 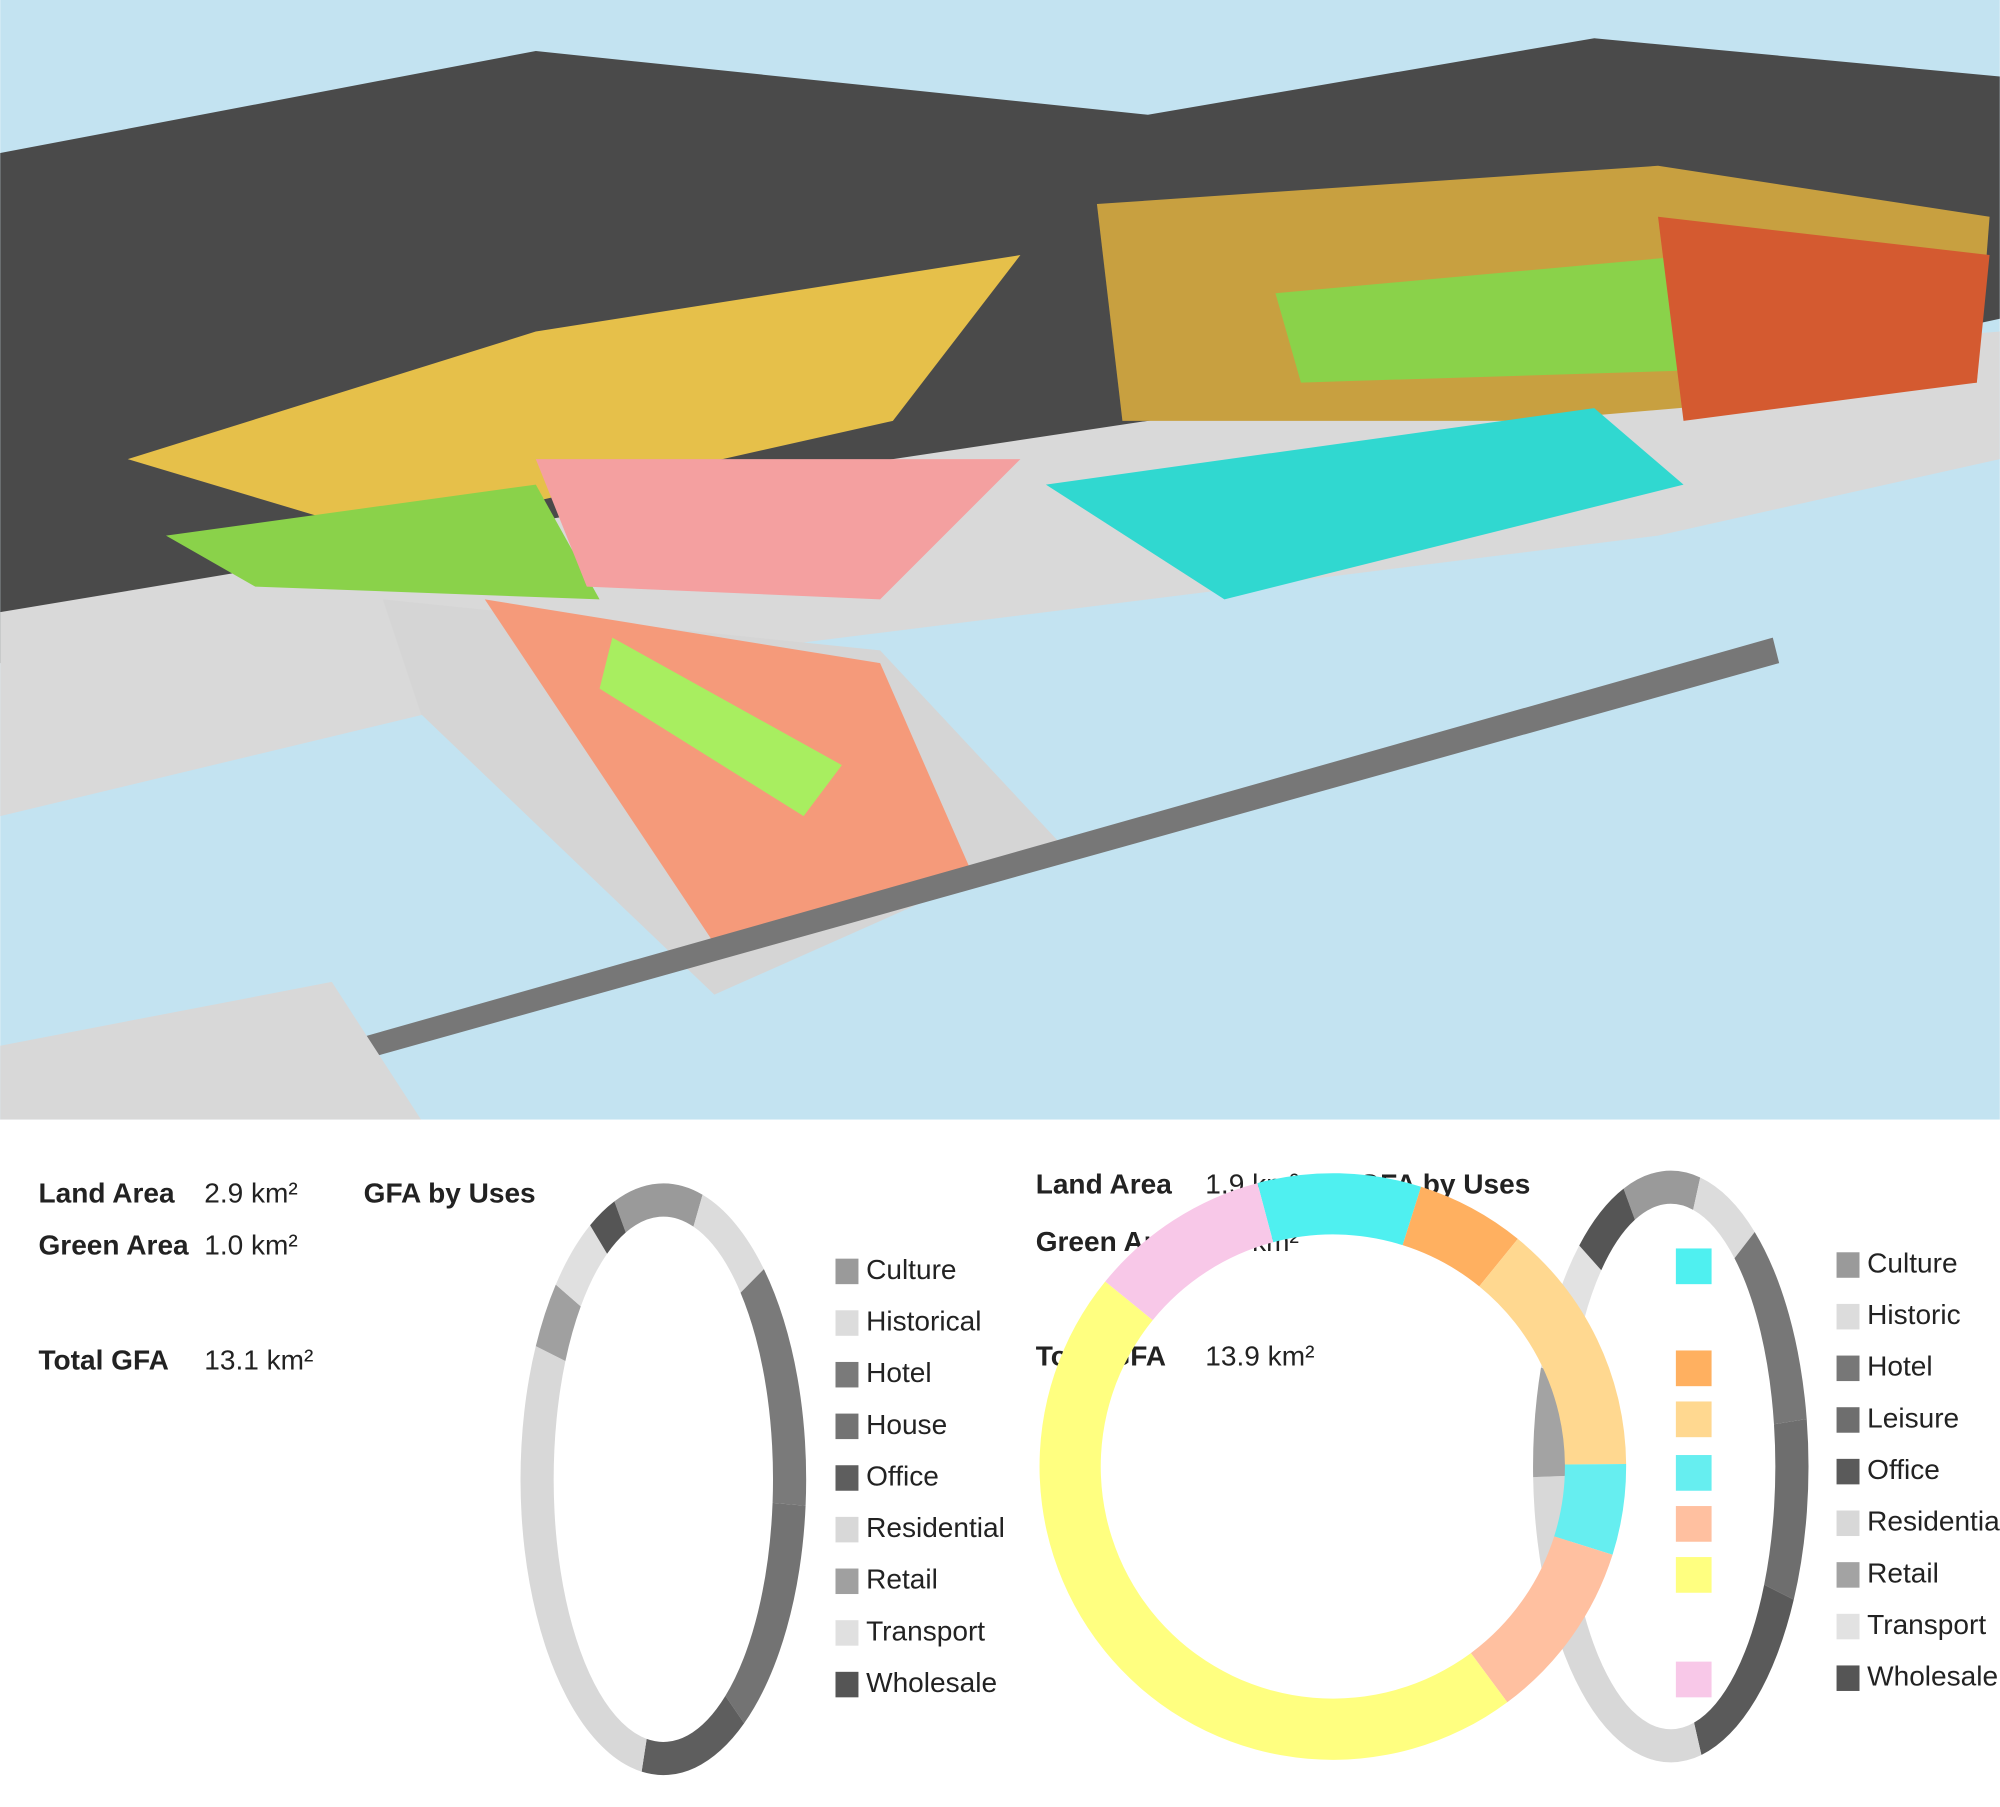 What do you see at coordinates (574, 395) in the screenshot?
I see `district-yellow` at bounding box center [574, 395].